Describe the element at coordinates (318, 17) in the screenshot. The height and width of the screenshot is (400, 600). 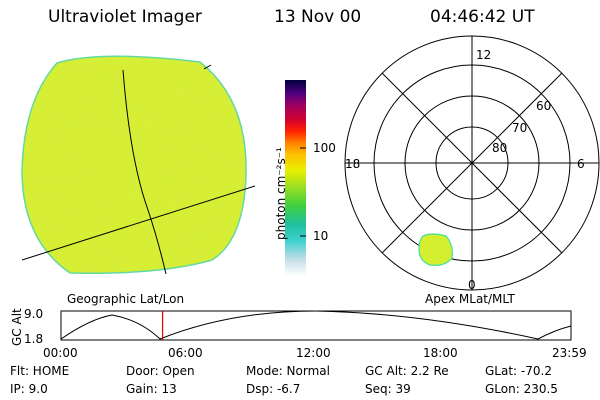
I see `date-label: 13 Nov 00` at that location.